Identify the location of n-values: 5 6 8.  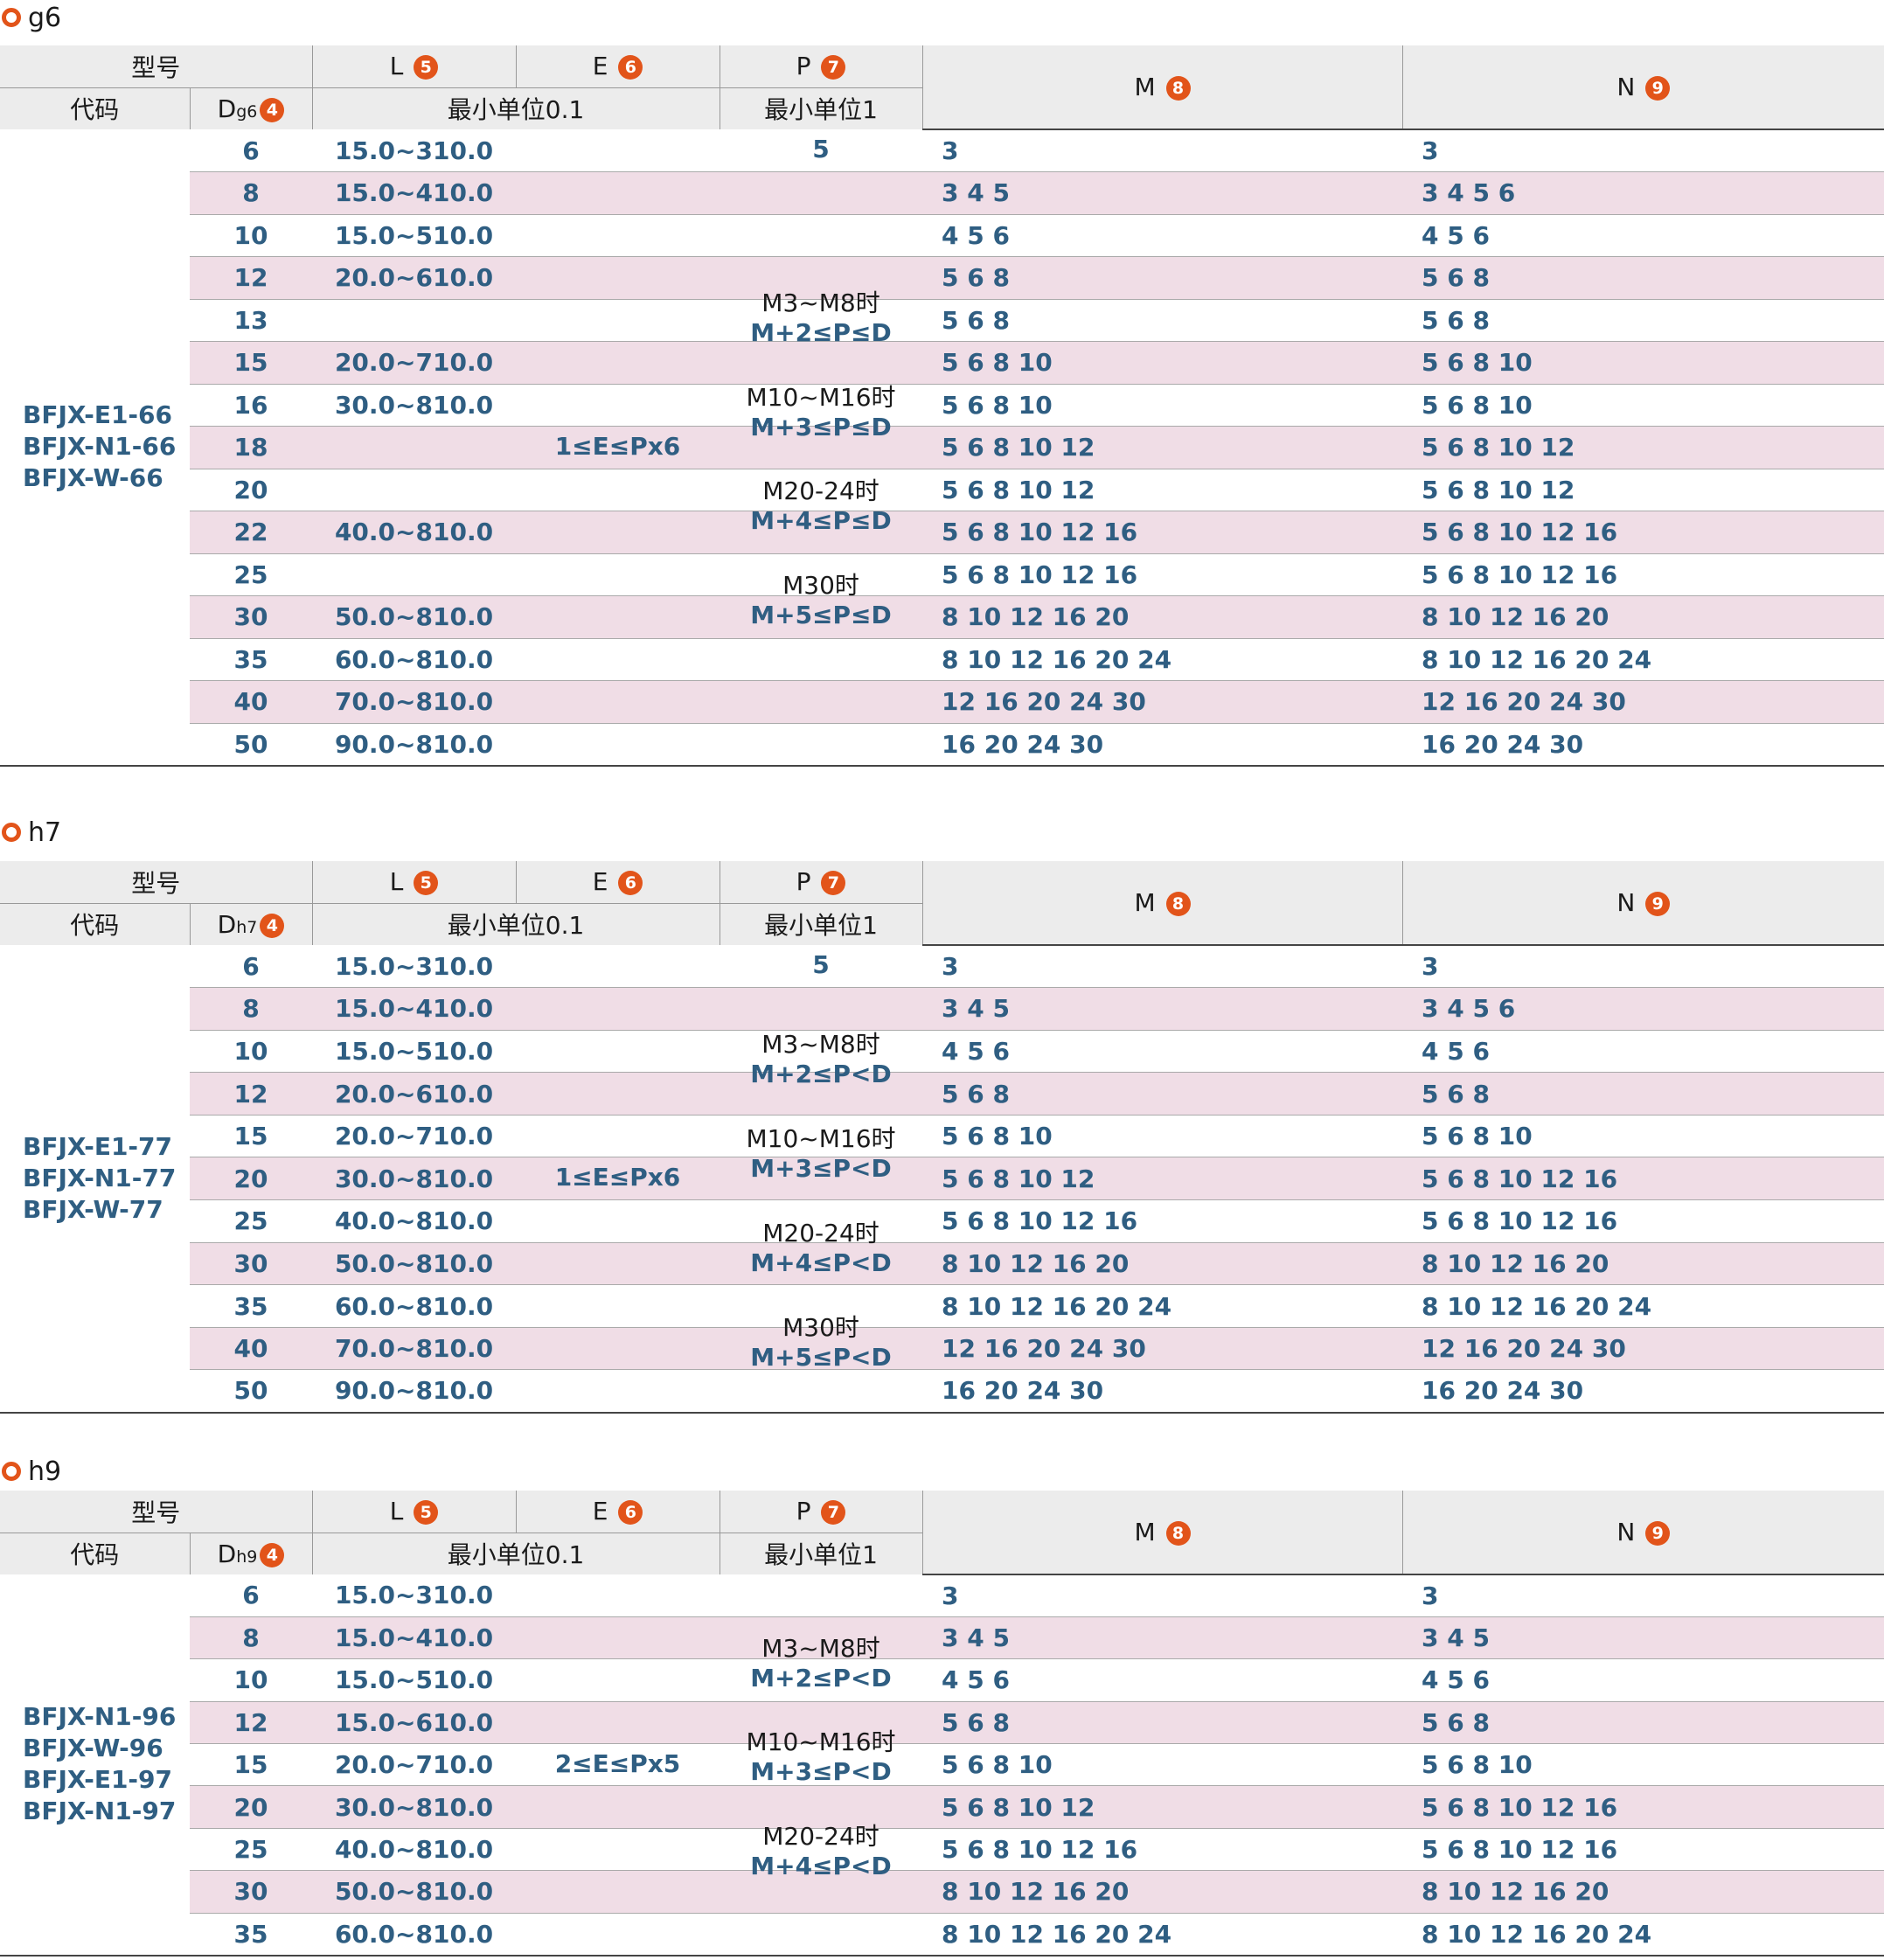
(1643, 278).